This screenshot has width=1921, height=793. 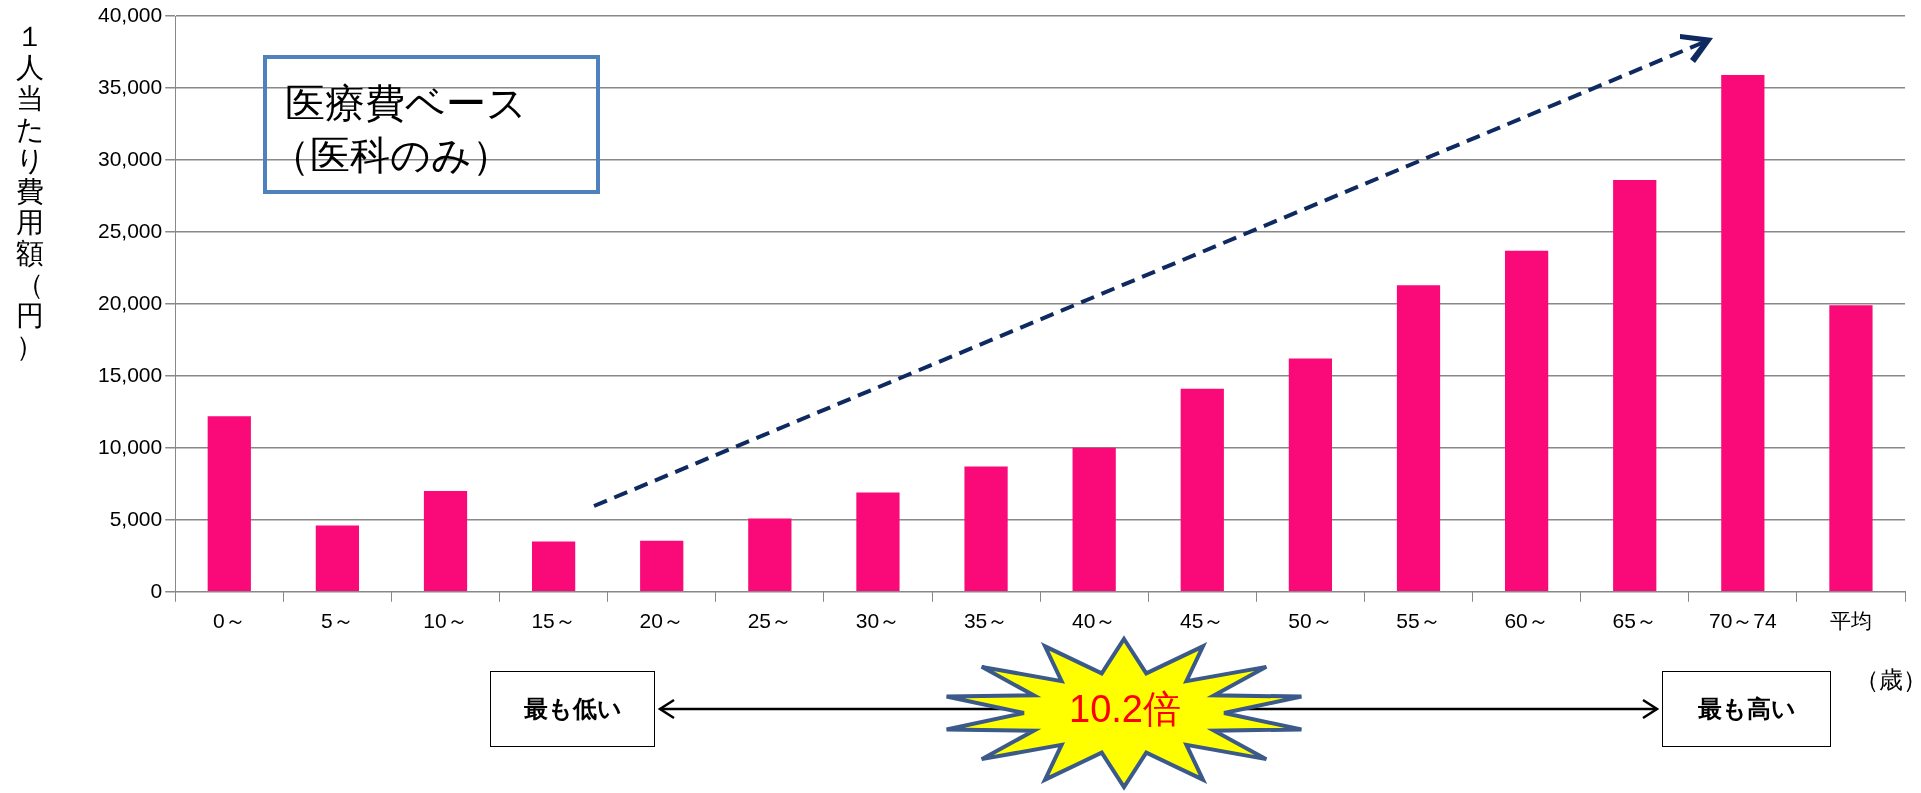 What do you see at coordinates (391, 155) in the screenshot?
I see `annotation: （医科のみ）` at bounding box center [391, 155].